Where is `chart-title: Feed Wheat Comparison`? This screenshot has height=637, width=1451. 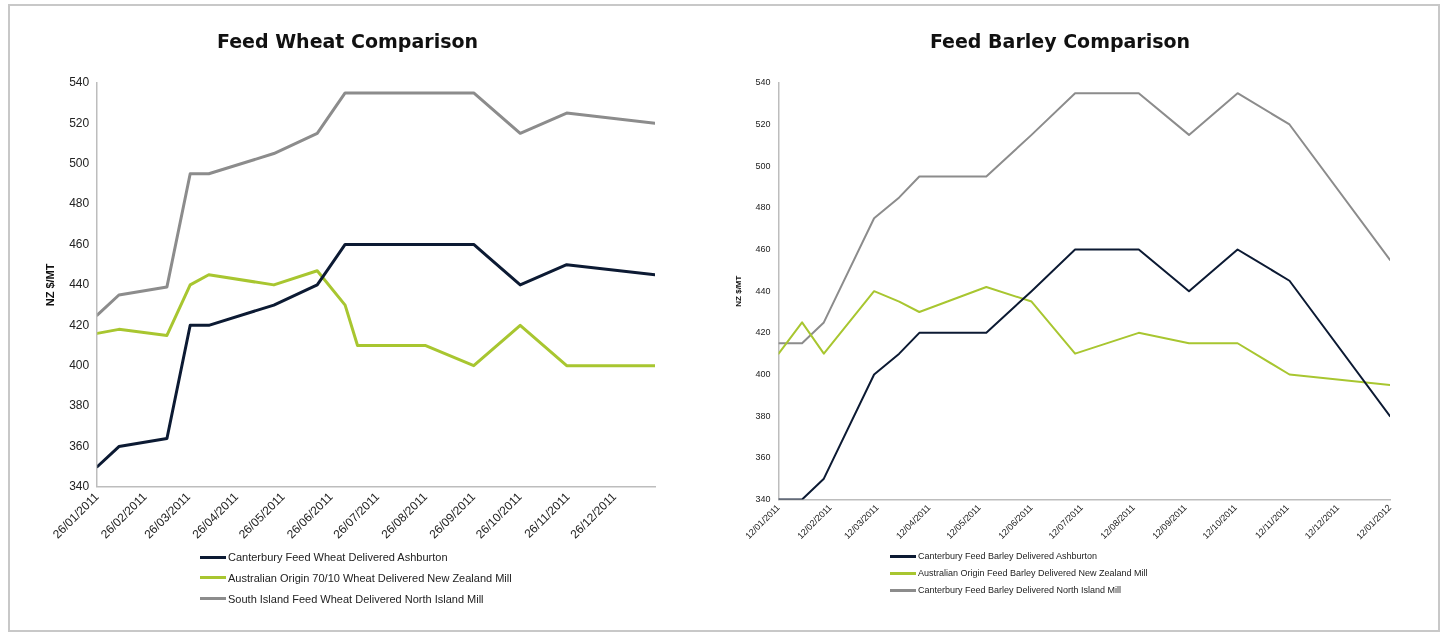
chart-title: Feed Wheat Comparison is located at coordinates (347, 41).